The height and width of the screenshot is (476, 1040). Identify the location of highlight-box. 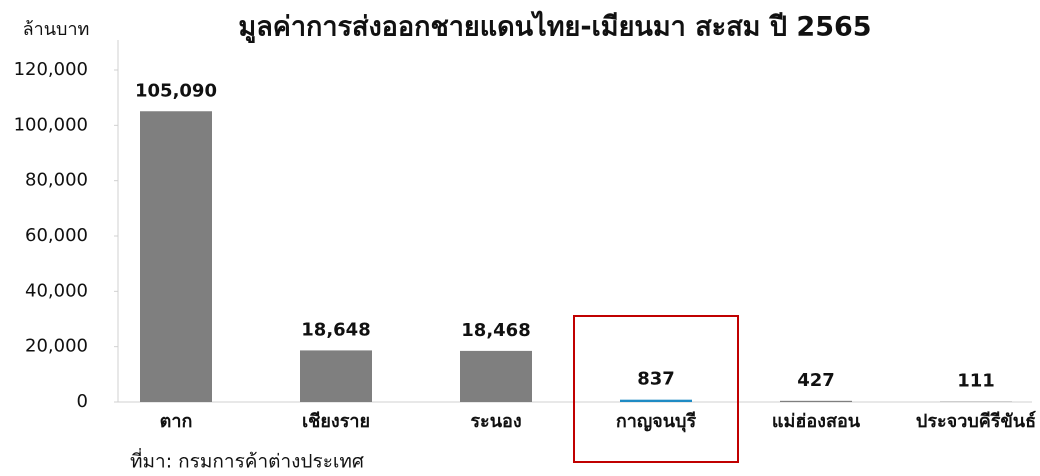
(656, 389).